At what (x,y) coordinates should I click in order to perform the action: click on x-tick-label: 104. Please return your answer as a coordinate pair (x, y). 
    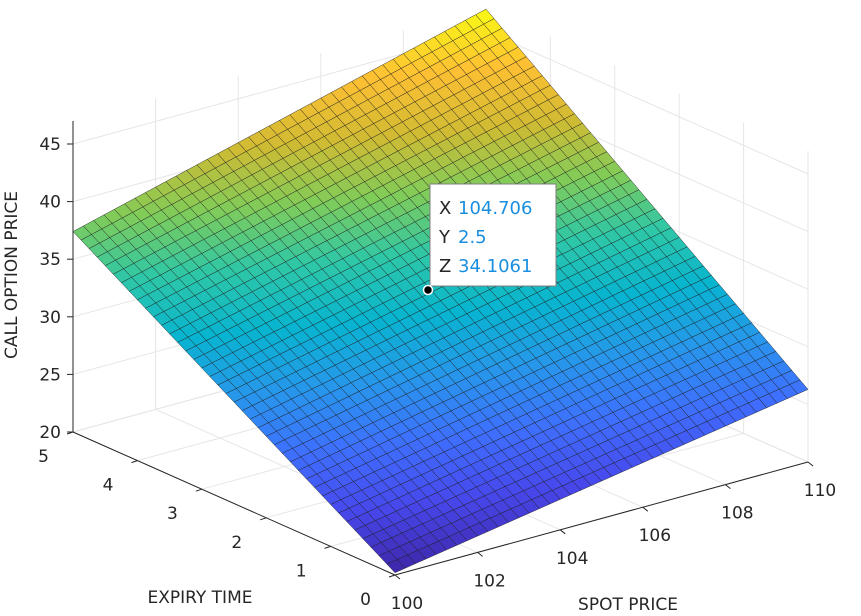
    Looking at the image, I should click on (572, 559).